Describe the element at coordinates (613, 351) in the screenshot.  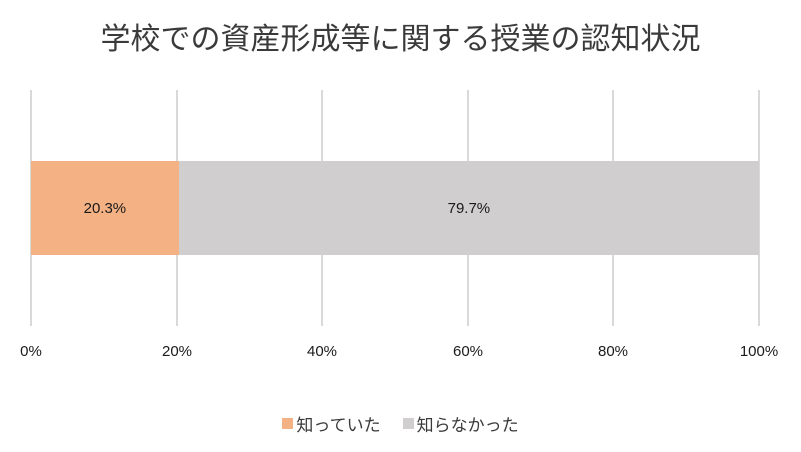
I see `x-tick: 80%` at that location.